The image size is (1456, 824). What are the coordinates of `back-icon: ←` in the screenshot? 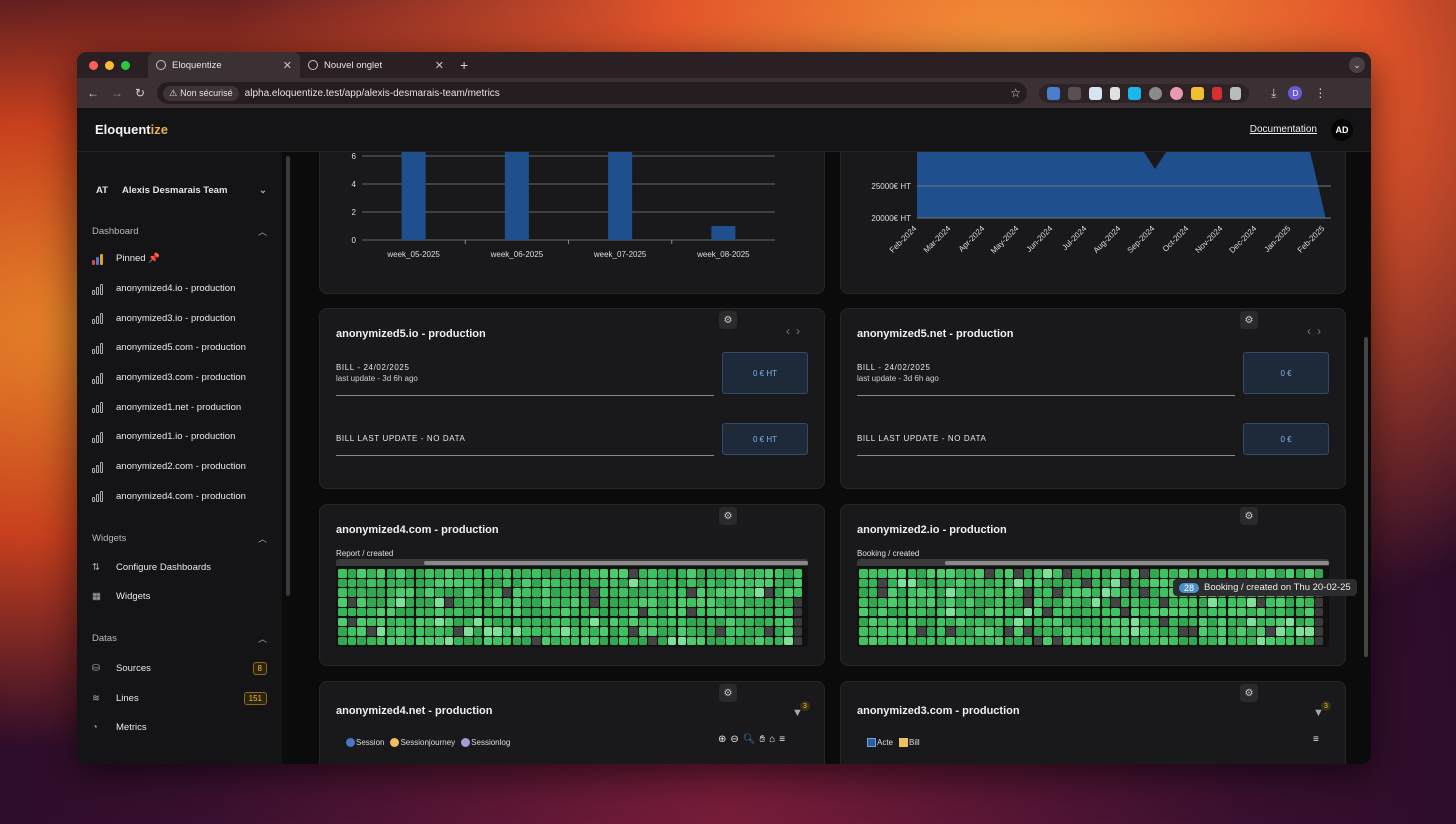 It's located at (93, 93).